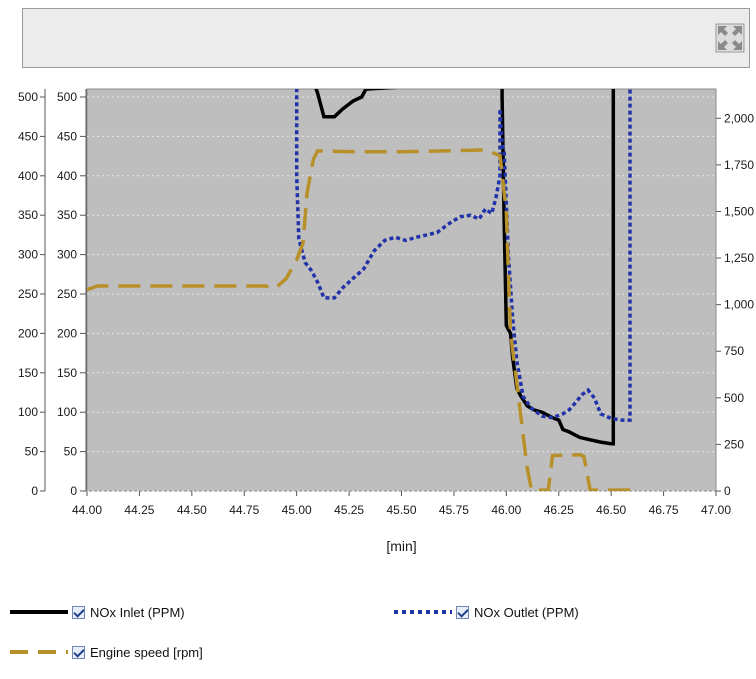  What do you see at coordinates (526, 612) in the screenshot?
I see `legend-label: NOx Outlet (PPM)` at bounding box center [526, 612].